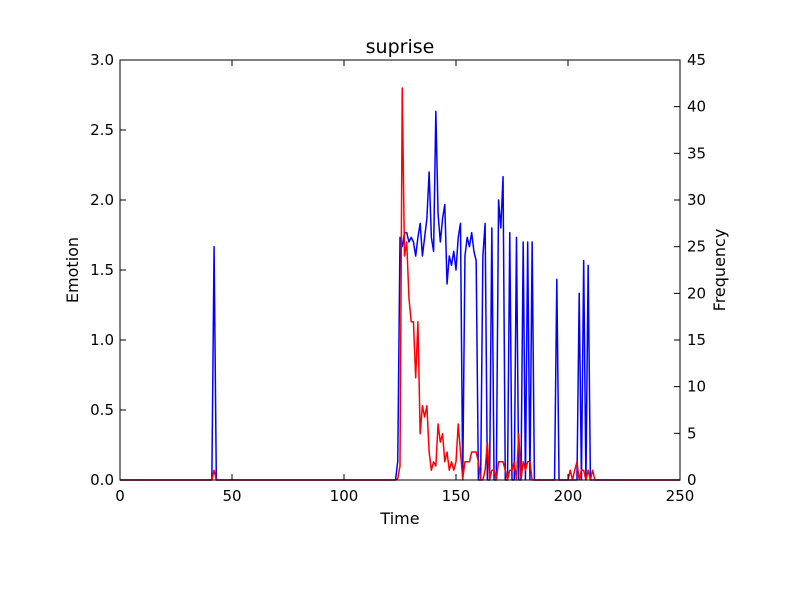 This screenshot has height=600, width=800. What do you see at coordinates (102, 340) in the screenshot?
I see `y-left-tick-label: 1.0` at bounding box center [102, 340].